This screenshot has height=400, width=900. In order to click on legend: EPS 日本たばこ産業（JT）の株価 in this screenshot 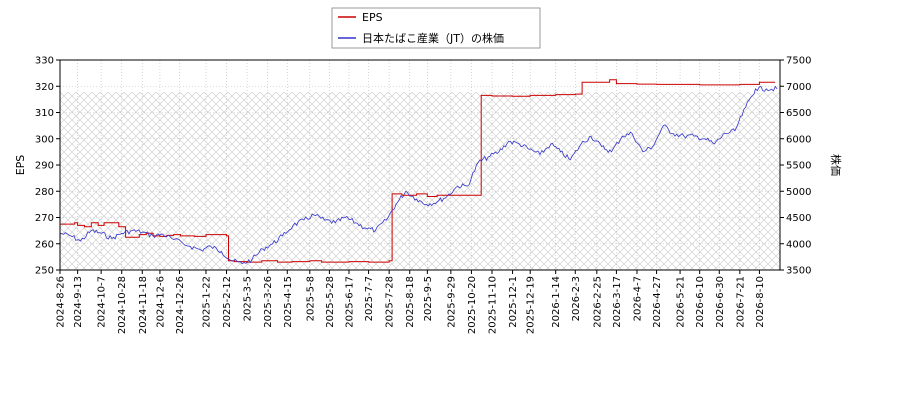, I will do `click(436, 28)`.